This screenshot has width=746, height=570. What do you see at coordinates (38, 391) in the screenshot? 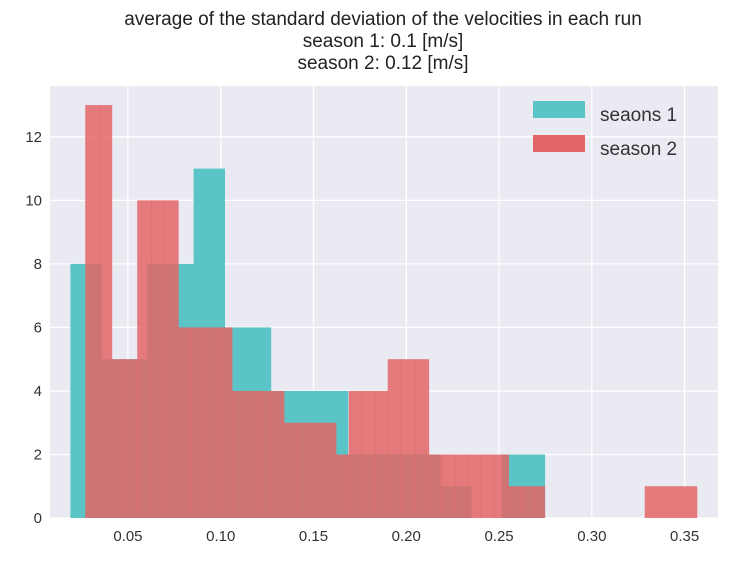
I see `y-tick-label: 4` at bounding box center [38, 391].